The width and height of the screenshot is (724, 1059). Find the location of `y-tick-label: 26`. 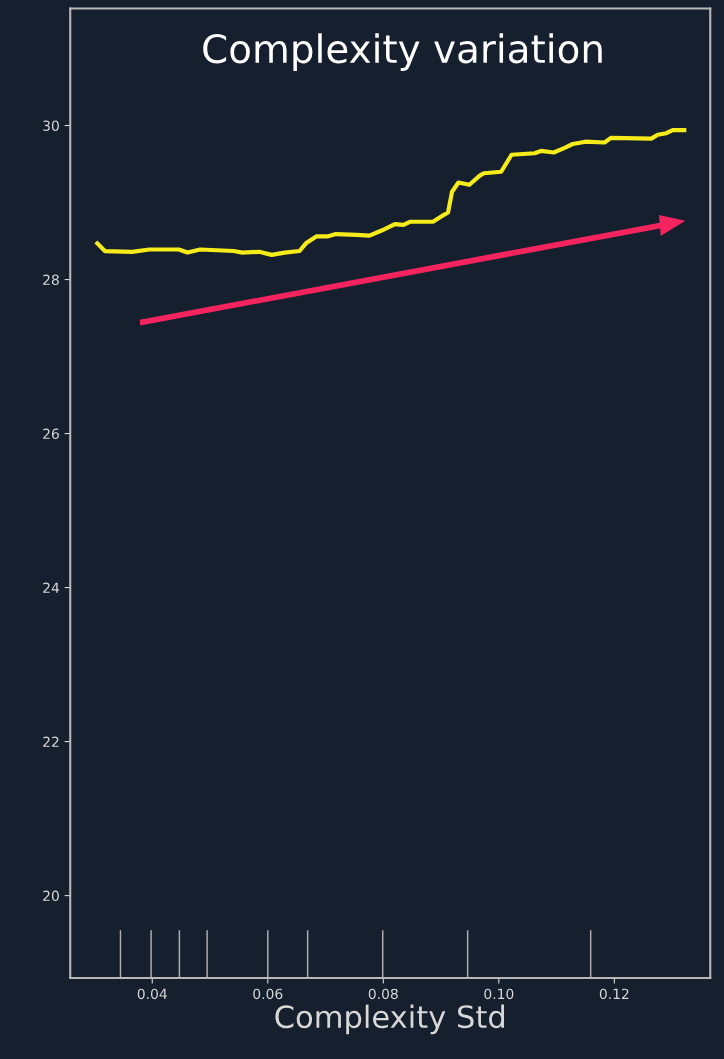

y-tick-label: 26 is located at coordinates (51, 434).